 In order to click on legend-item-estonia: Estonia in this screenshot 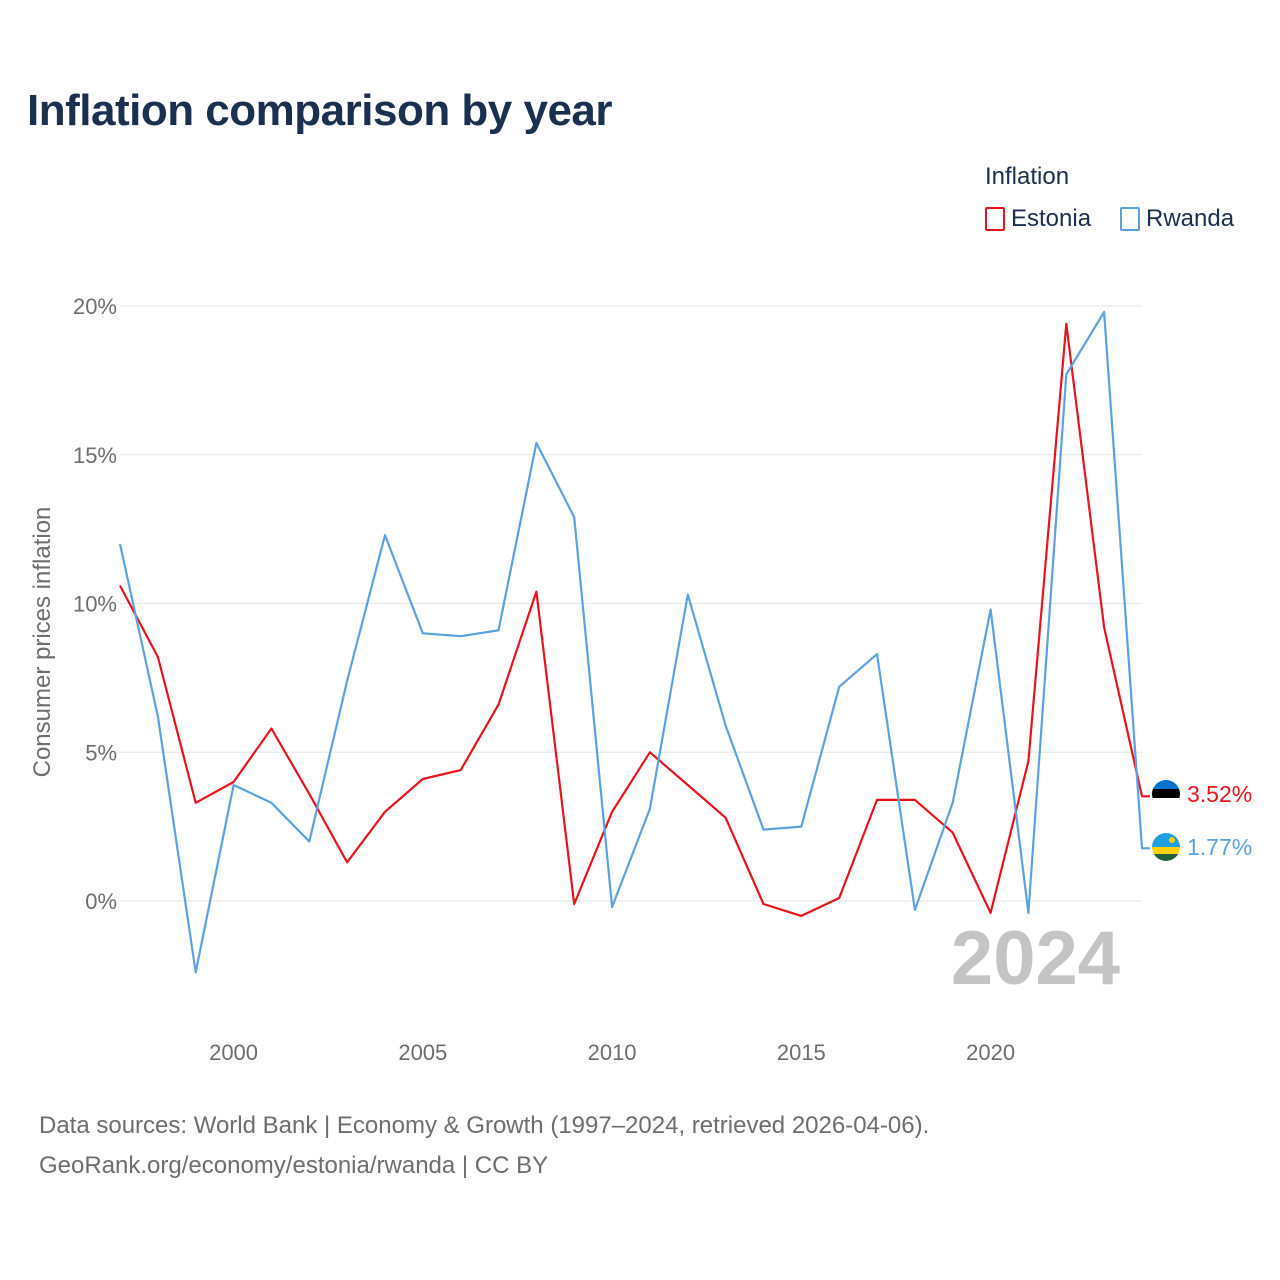, I will do `click(1038, 219)`.